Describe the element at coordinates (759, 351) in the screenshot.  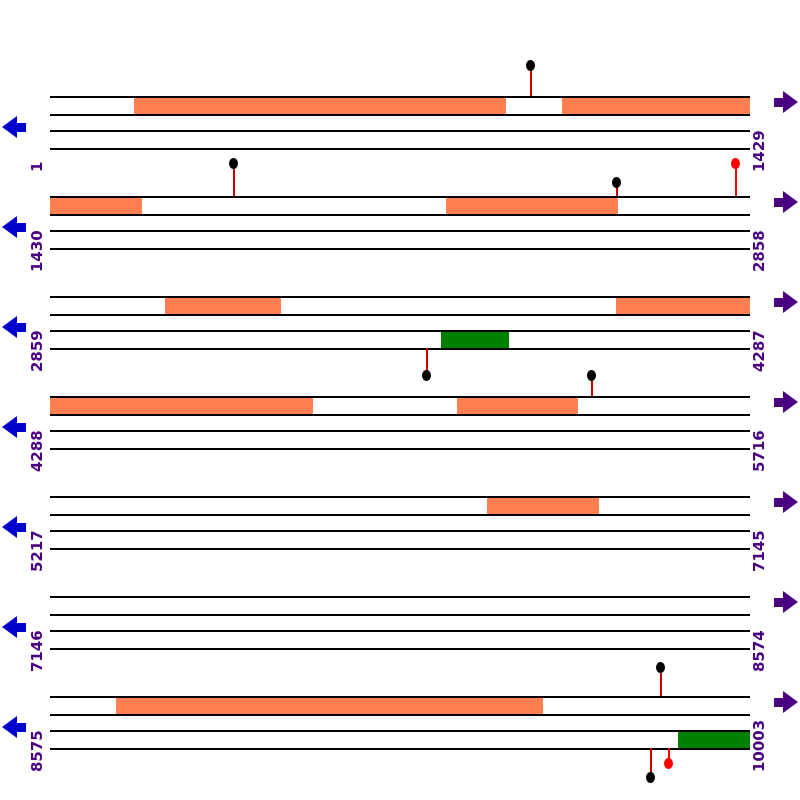
I see `row-end-coordinate: 4287` at that location.